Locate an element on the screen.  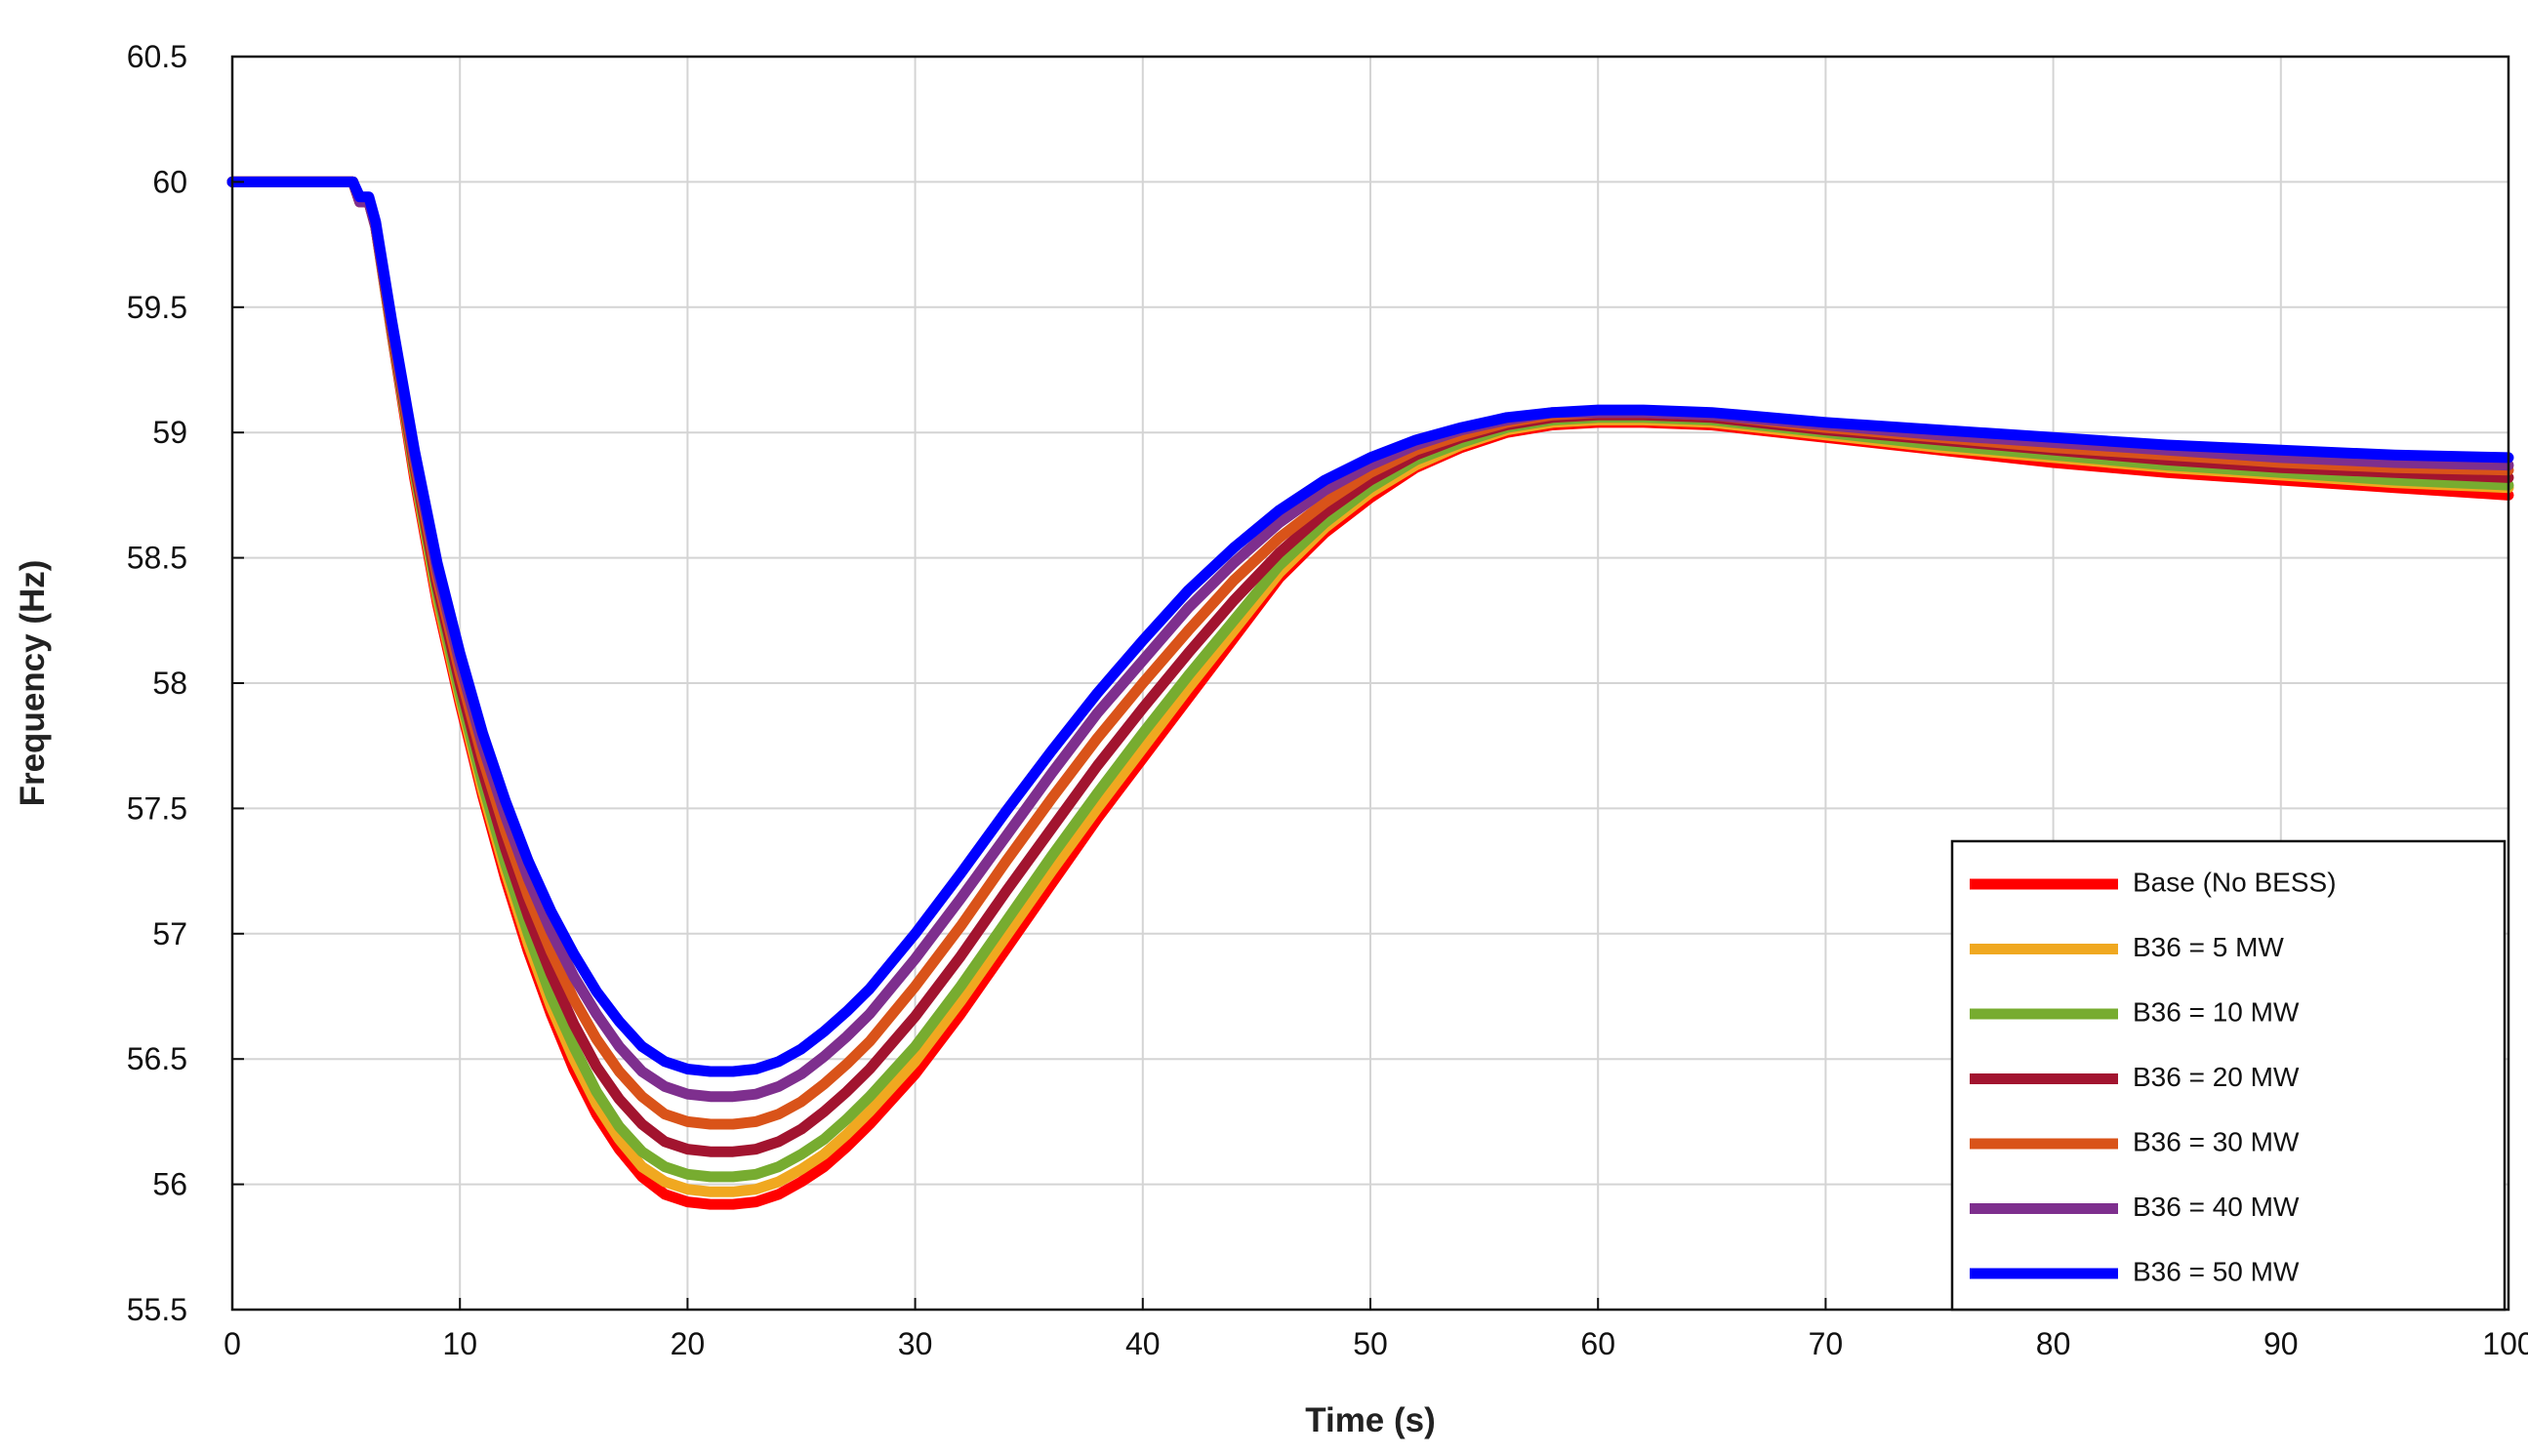
x-tick-label: 60 is located at coordinates (1597, 1343).